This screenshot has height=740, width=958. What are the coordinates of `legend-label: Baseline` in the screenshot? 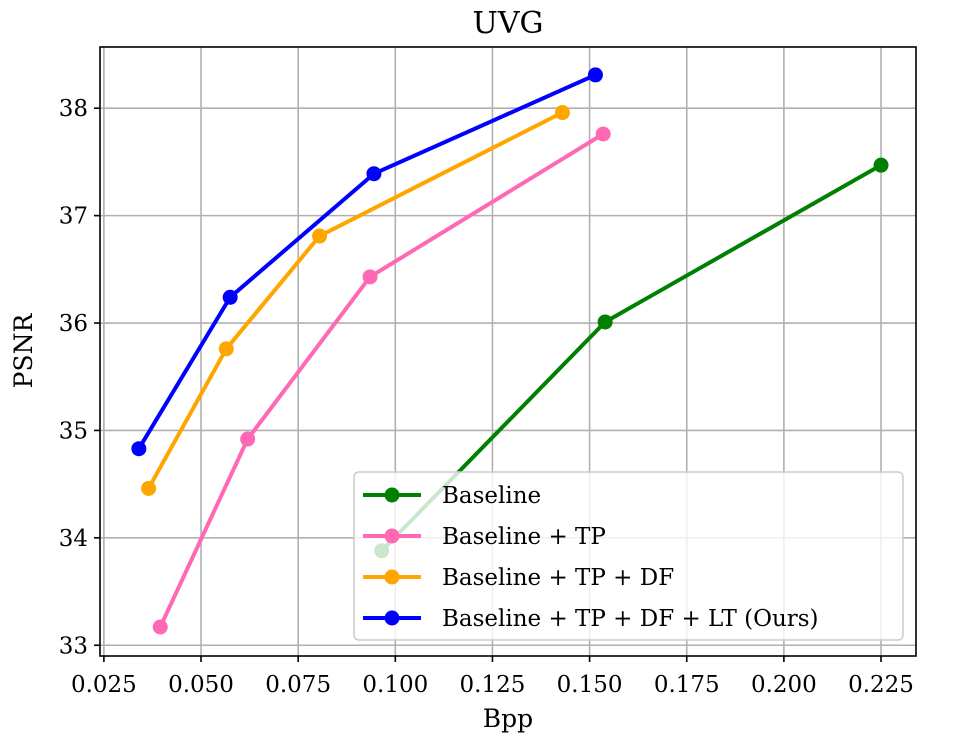 It's located at (491, 496).